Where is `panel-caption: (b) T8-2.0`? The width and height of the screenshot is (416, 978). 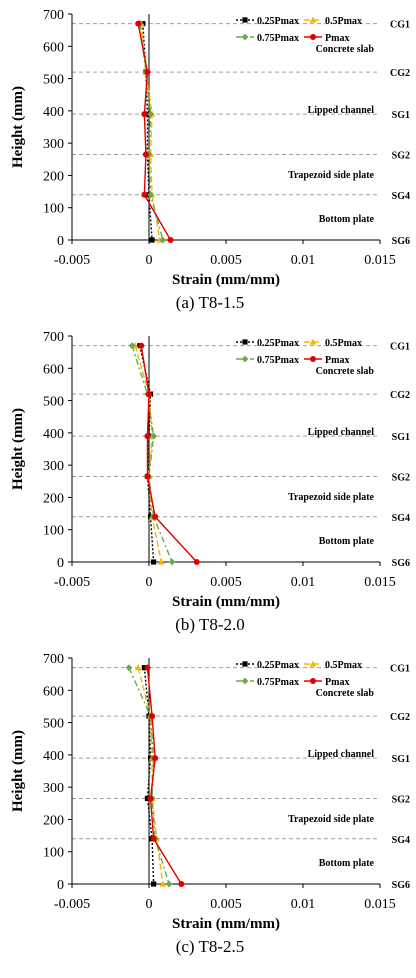
panel-caption: (b) T8-2.0 is located at coordinates (210, 624).